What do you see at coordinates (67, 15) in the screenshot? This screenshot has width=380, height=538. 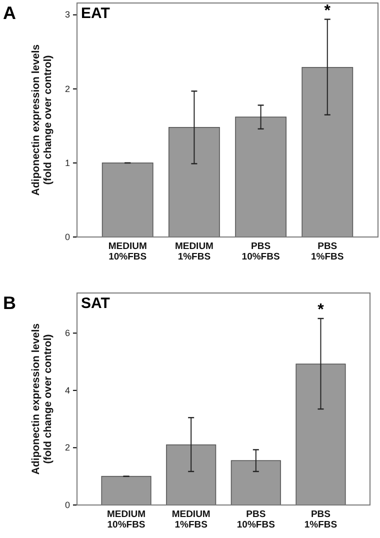 I see `y-tick-label: 3` at bounding box center [67, 15].